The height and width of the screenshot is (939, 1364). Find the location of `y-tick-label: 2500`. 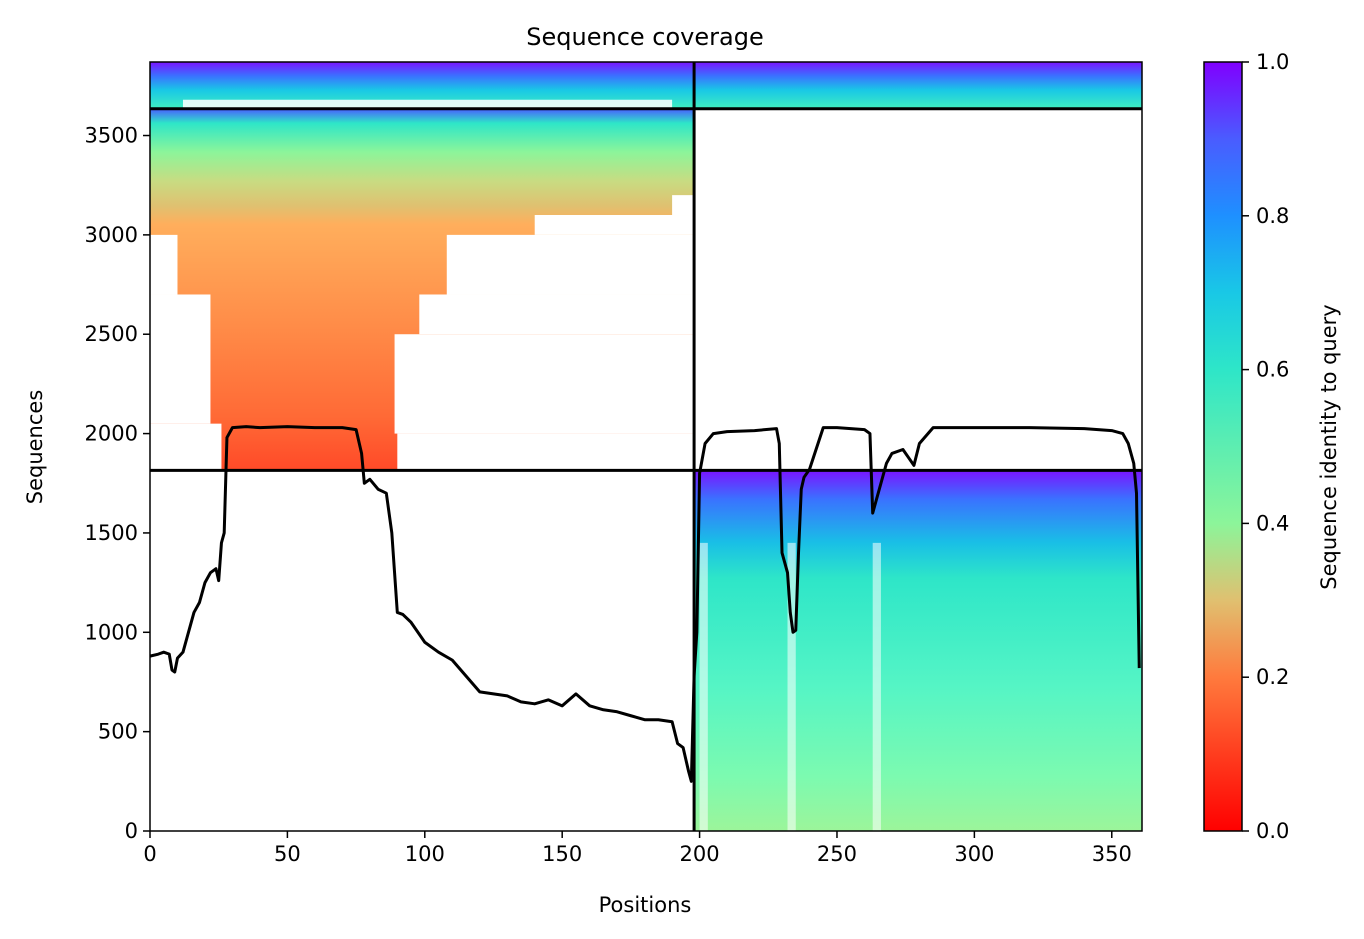

y-tick-label: 2500 is located at coordinates (111, 334).